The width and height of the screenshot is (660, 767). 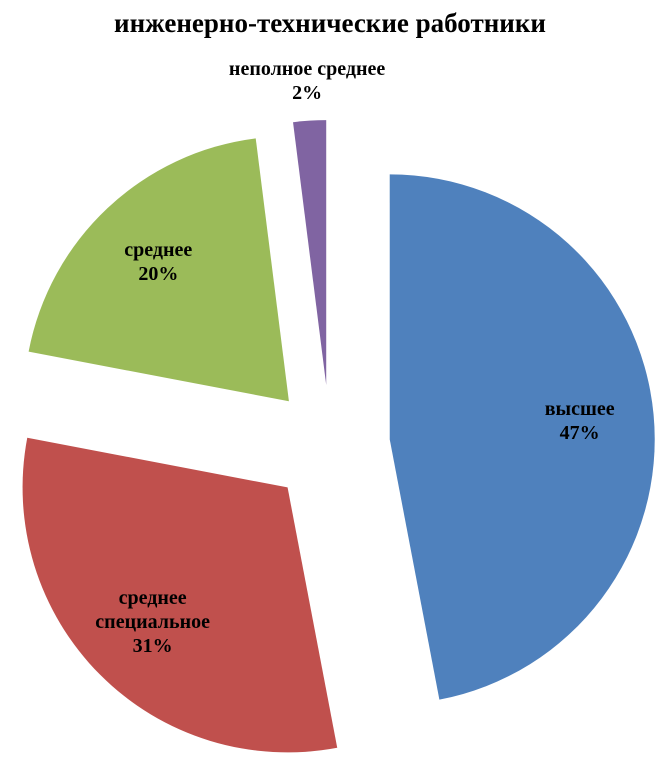 I want to click on data-label: среднее 20%, so click(x=158, y=262).